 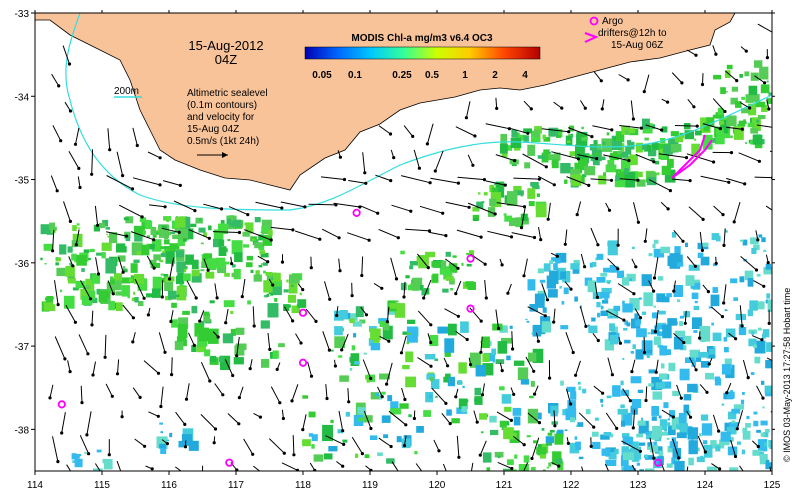 I want to click on argo-legend-line1: Argo, so click(x=613, y=21).